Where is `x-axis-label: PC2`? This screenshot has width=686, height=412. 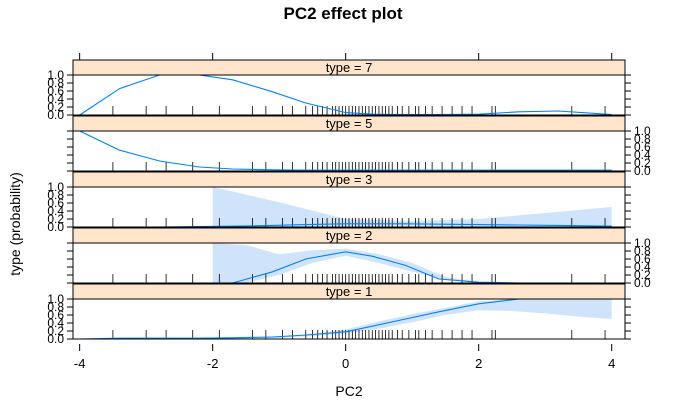 x-axis-label: PC2 is located at coordinates (348, 391).